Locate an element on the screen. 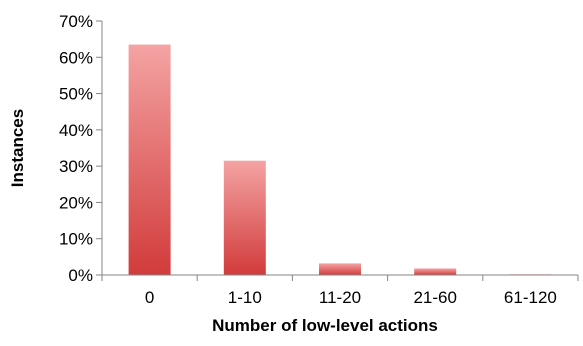 The image size is (583, 346). y-tick-label: 70% is located at coordinates (76, 21).